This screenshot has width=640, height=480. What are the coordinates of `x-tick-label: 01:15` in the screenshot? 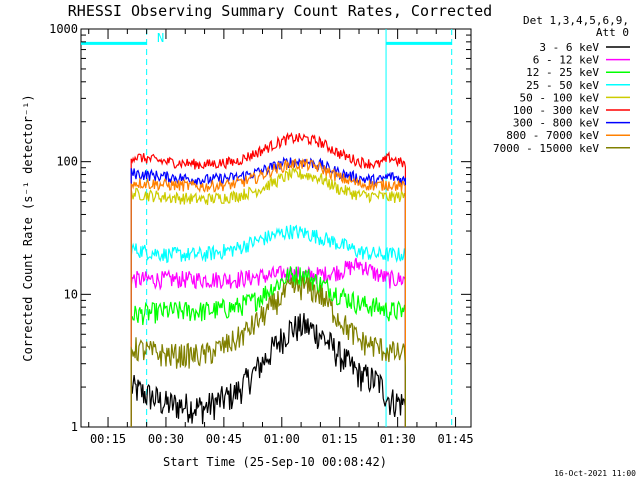 It's located at (340, 439).